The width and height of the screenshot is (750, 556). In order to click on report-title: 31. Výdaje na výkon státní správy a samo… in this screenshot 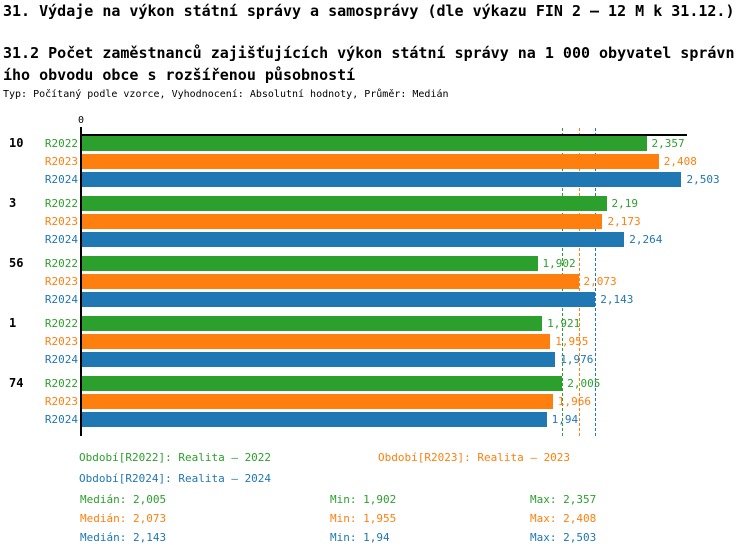, I will do `click(369, 11)`.